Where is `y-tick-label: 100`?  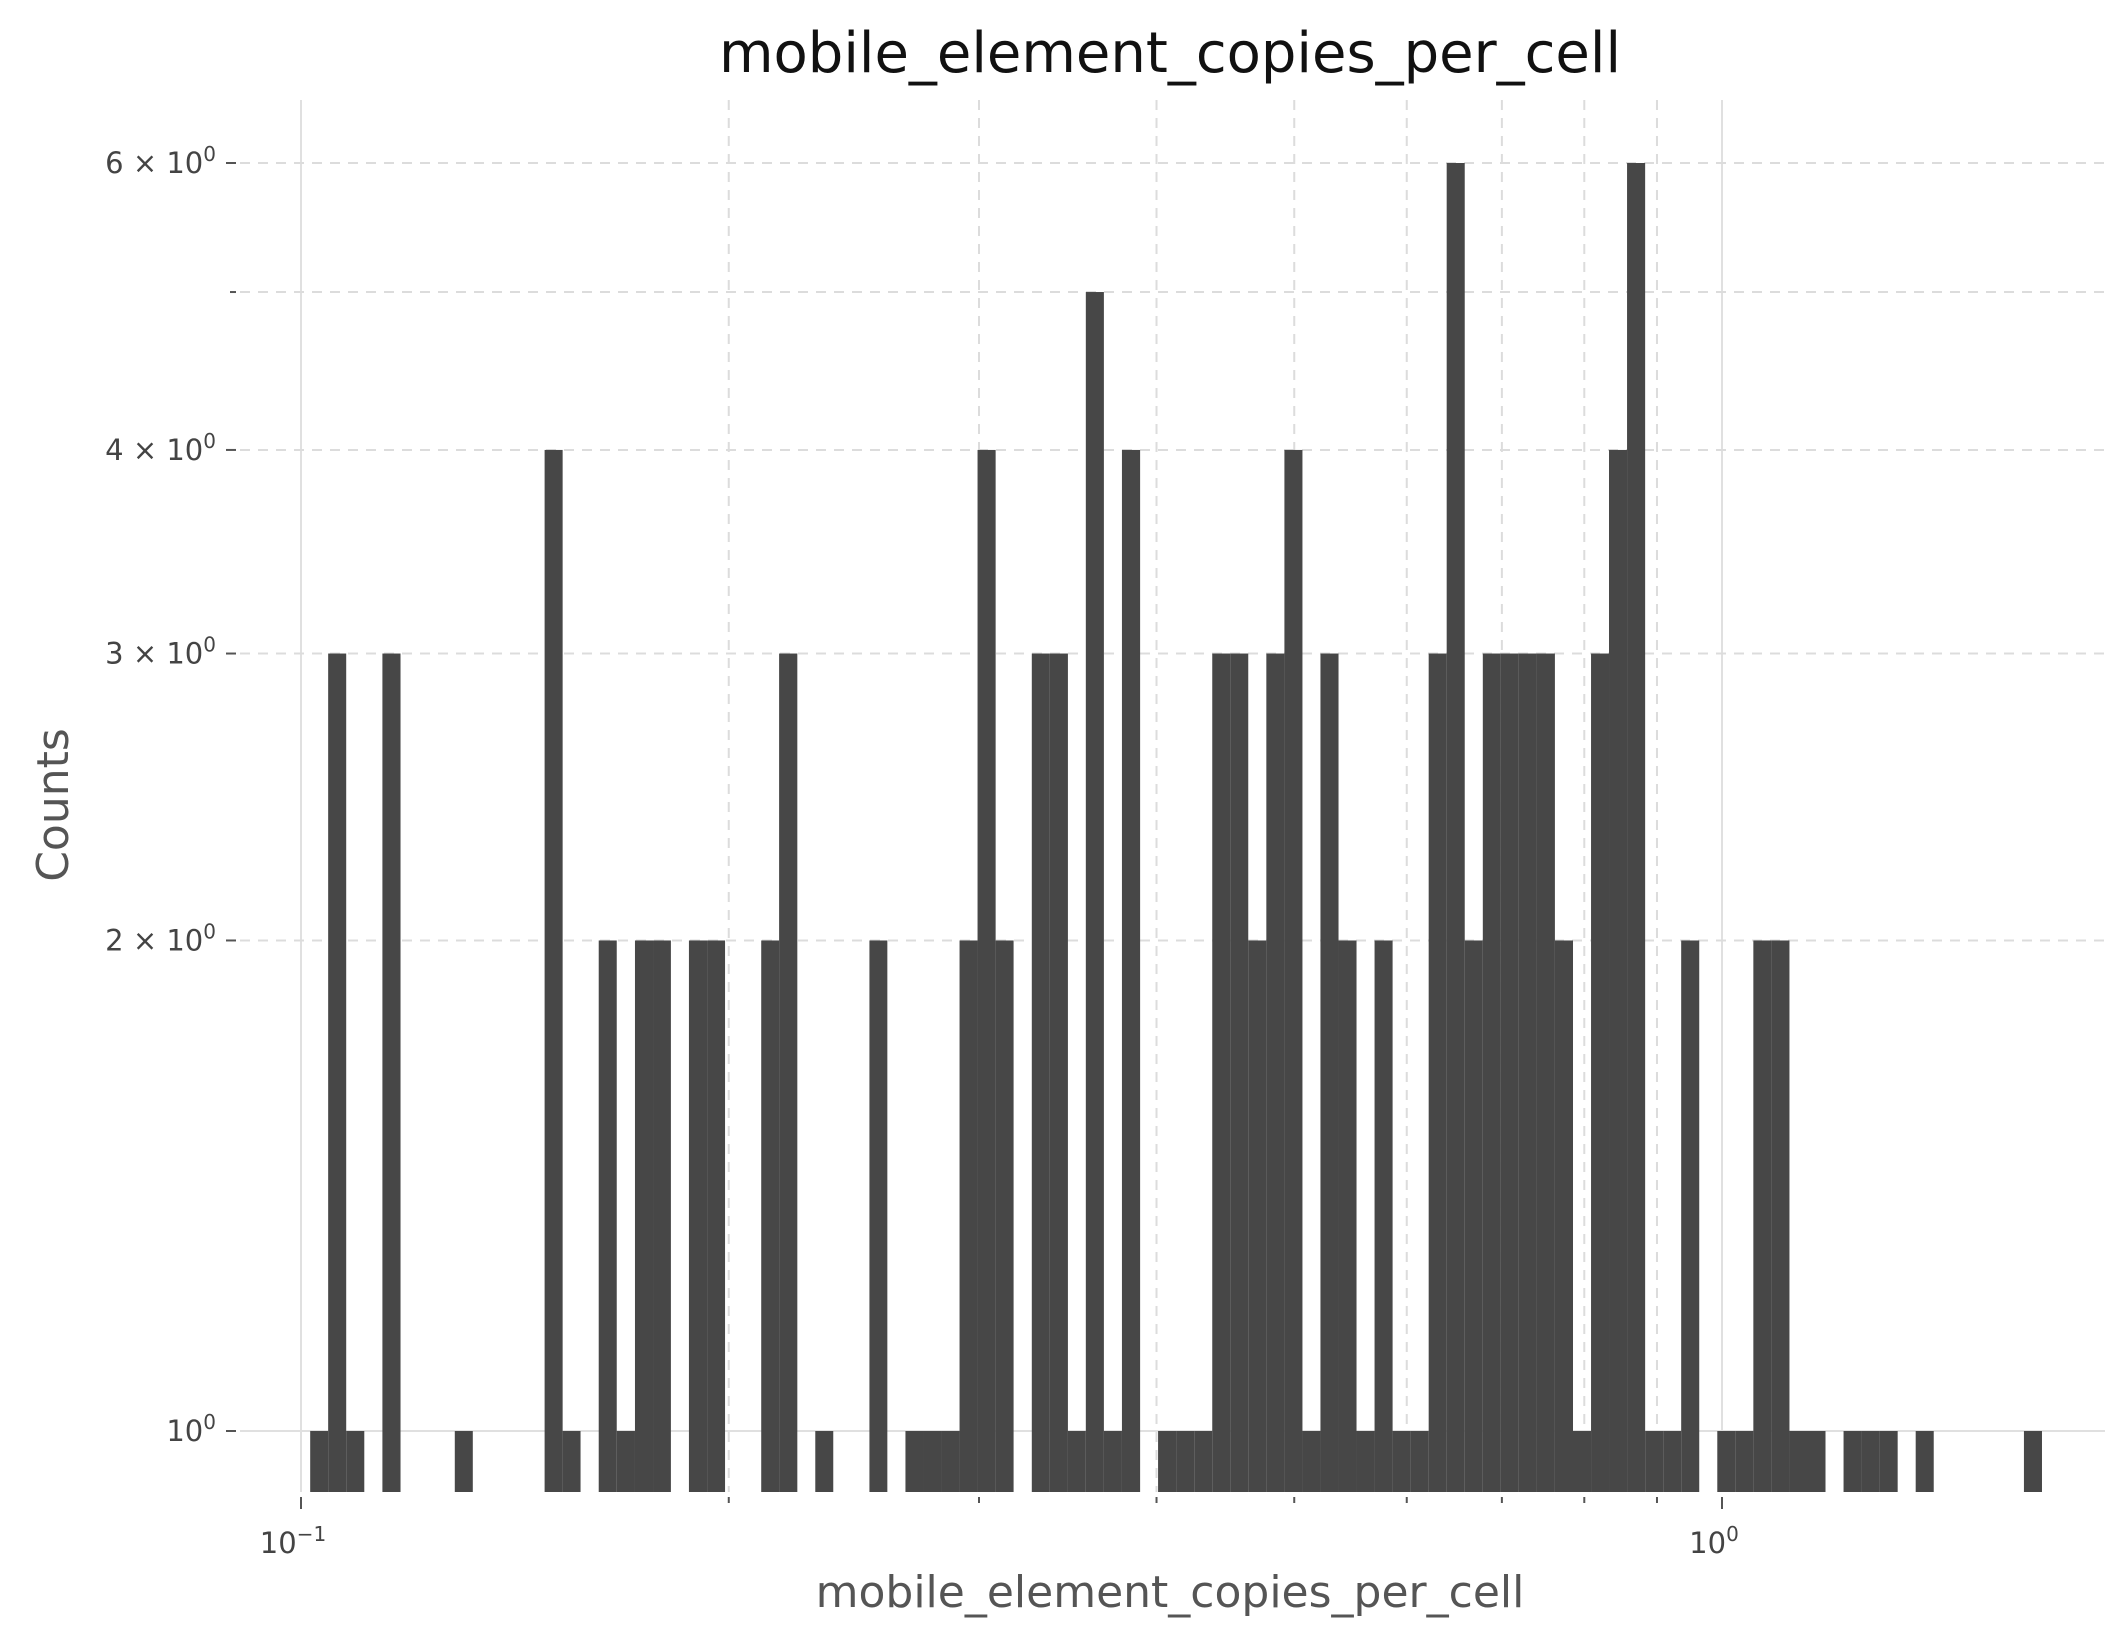
y-tick-label: 100 is located at coordinates (191, 1429).